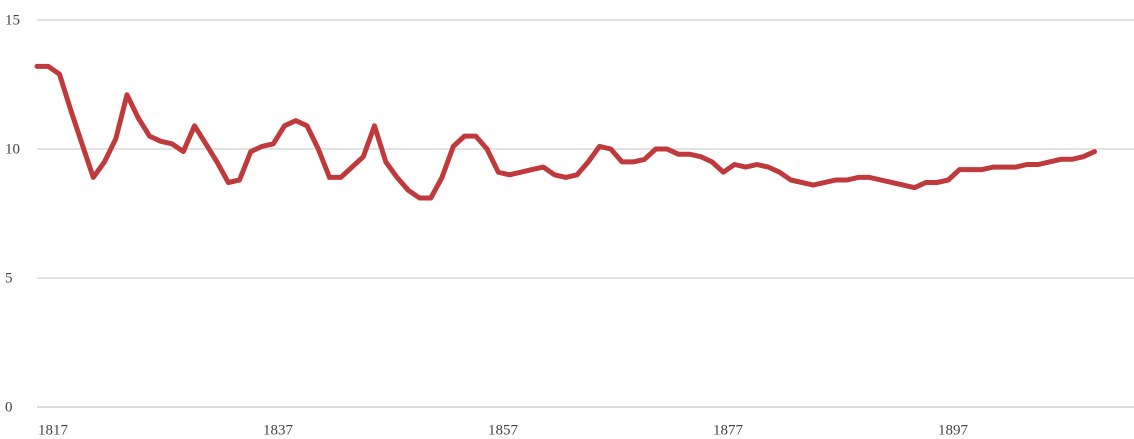  I want to click on x-axis-ticks: 1817 1837 1857 1877 1897, so click(503, 430).